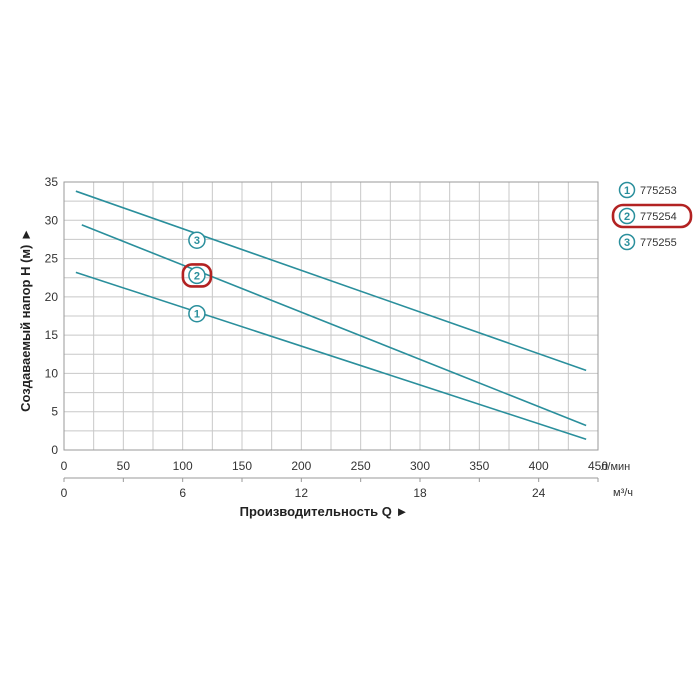 Image resolution: width=700 pixels, height=700 pixels. I want to click on series-markers: 1 2 3, so click(197, 277).